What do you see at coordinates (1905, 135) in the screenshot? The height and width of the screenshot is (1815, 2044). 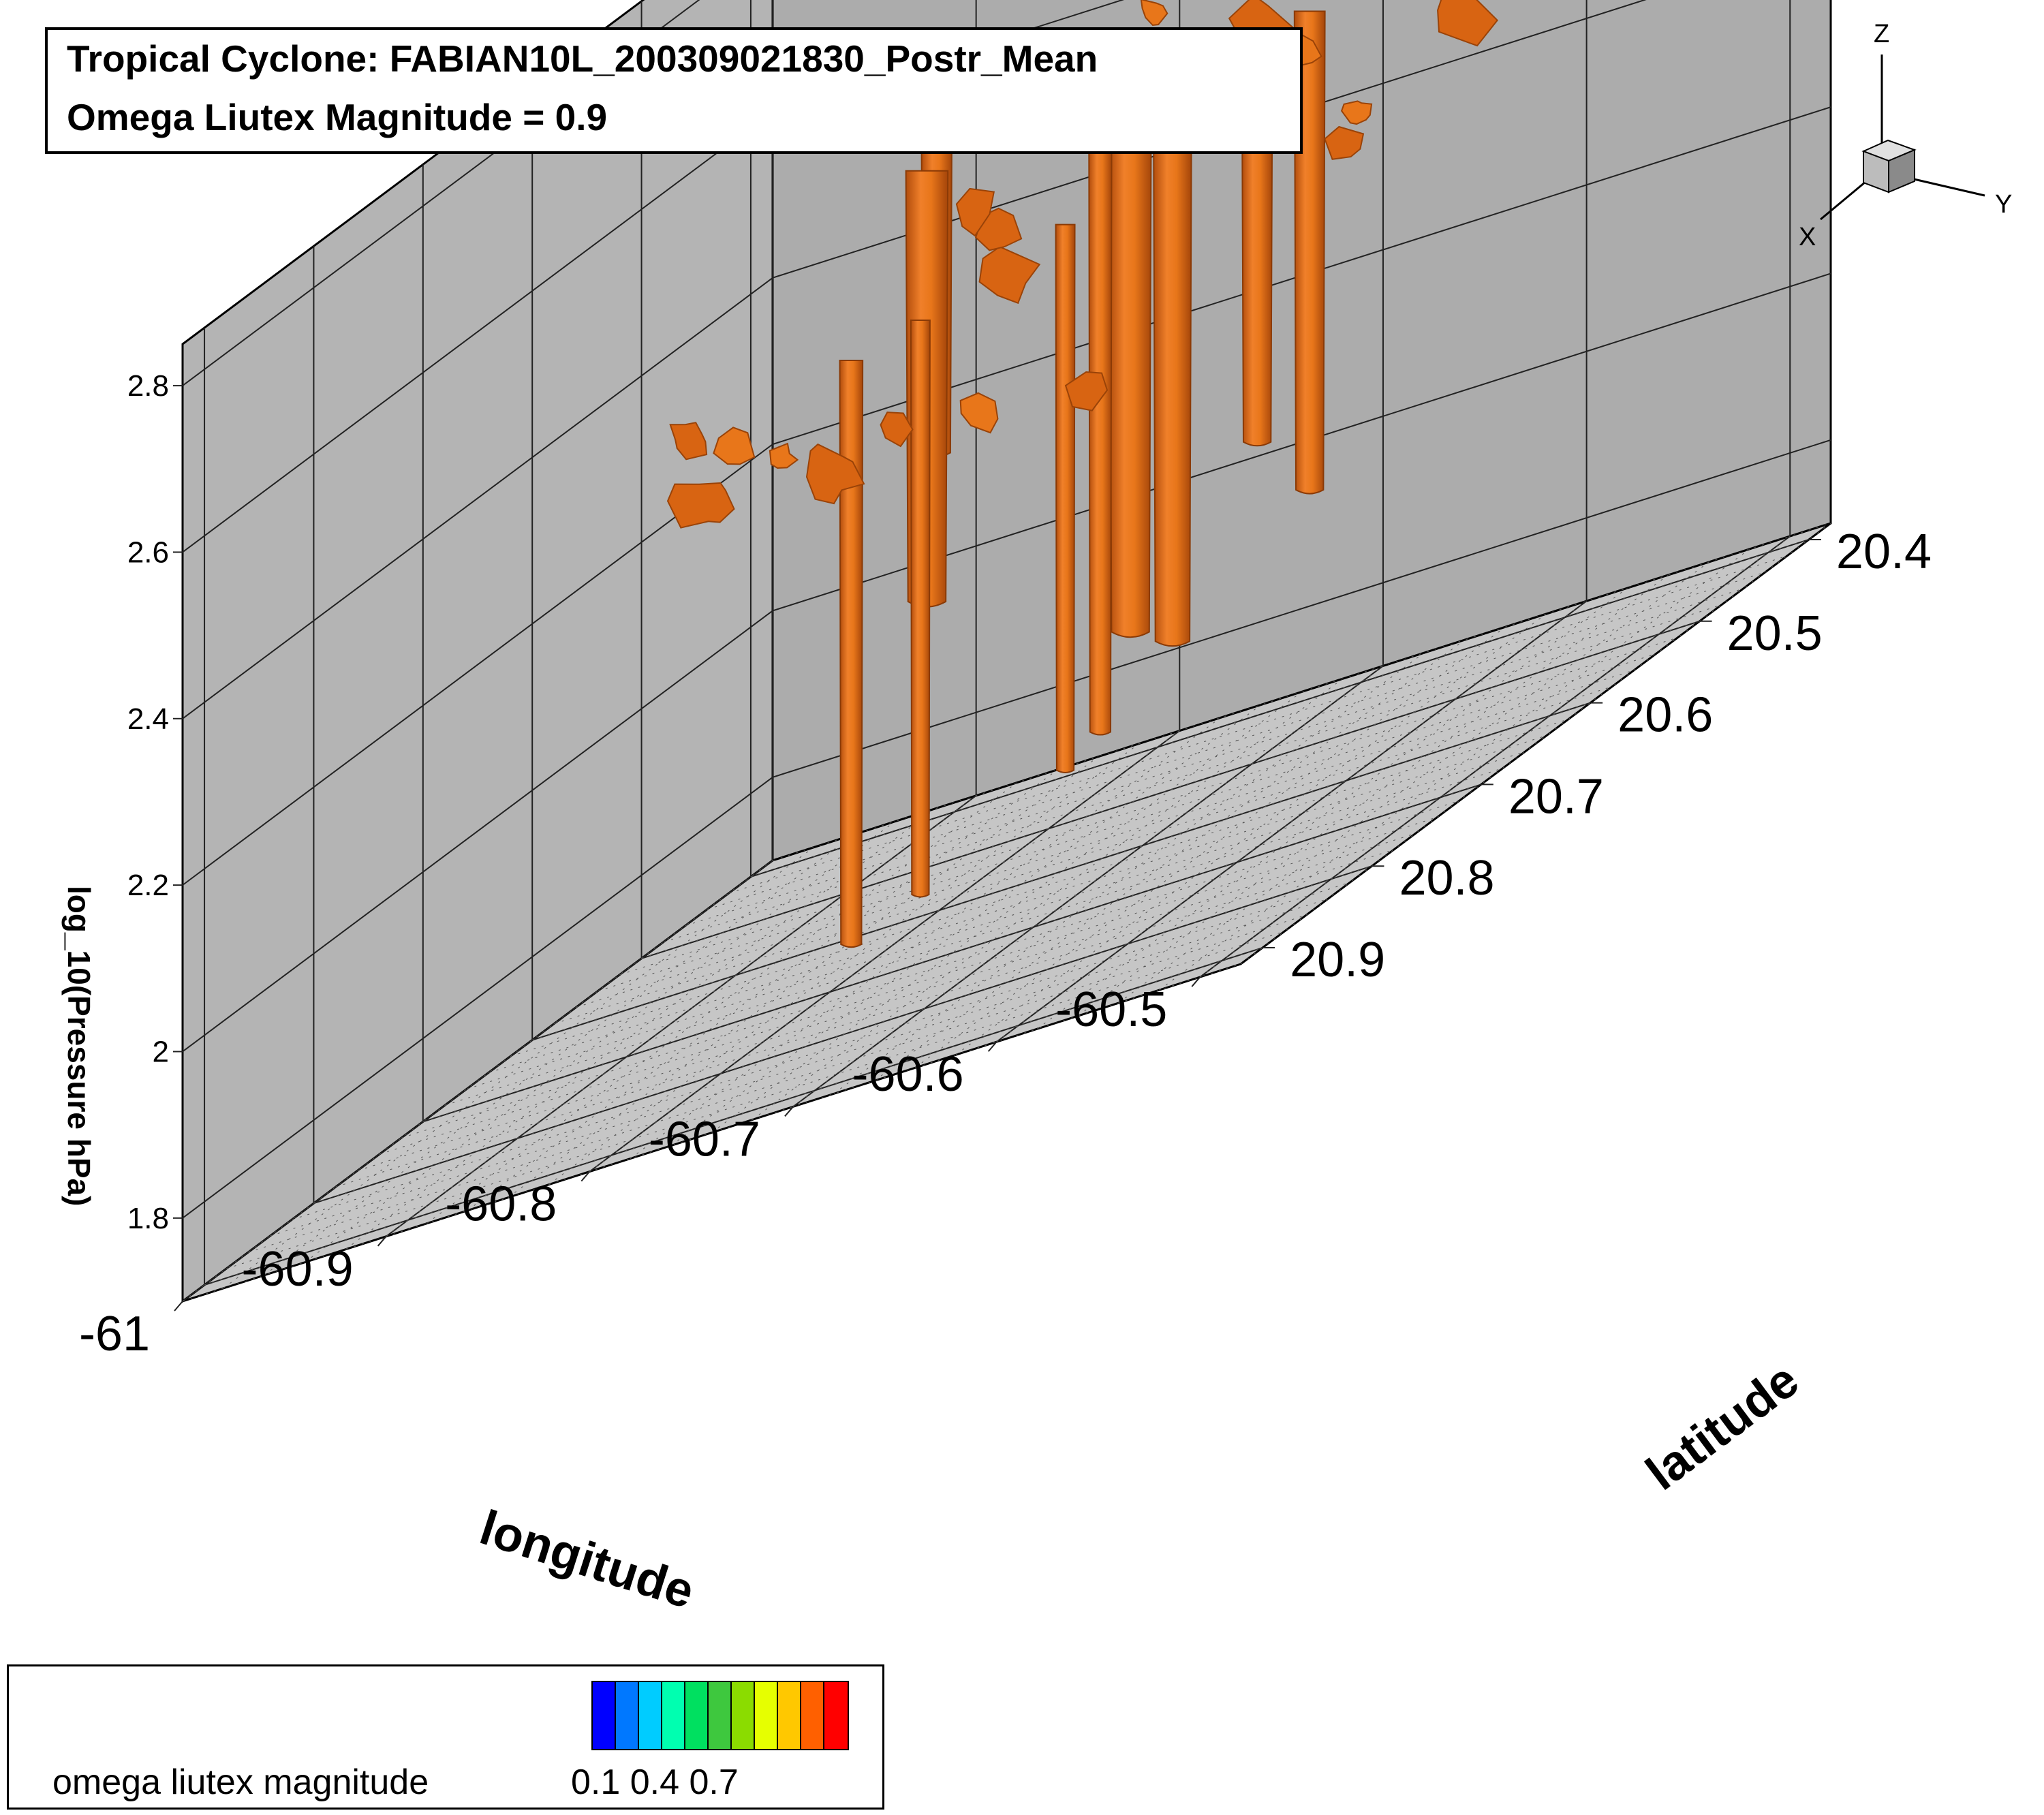 I see `orientation-triad: X Y Z` at bounding box center [1905, 135].